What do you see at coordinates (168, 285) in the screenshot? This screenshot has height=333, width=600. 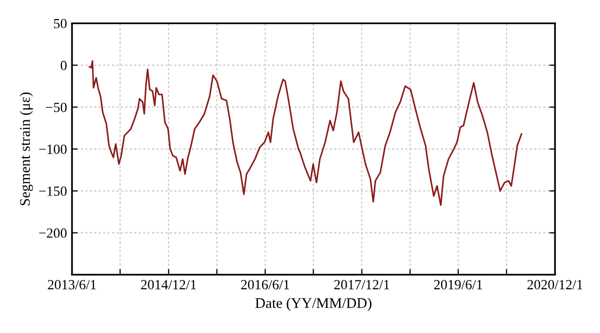 I see `x-tick-label: 2014/12/1` at bounding box center [168, 285].